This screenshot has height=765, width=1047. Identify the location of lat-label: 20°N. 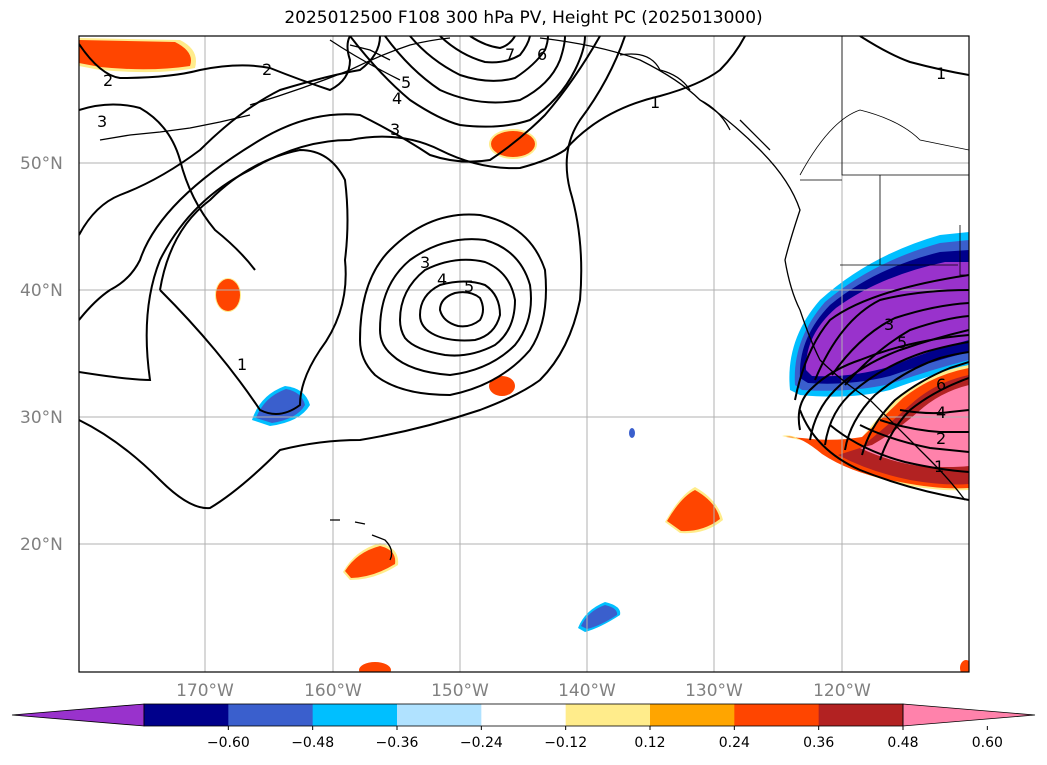
(41, 545).